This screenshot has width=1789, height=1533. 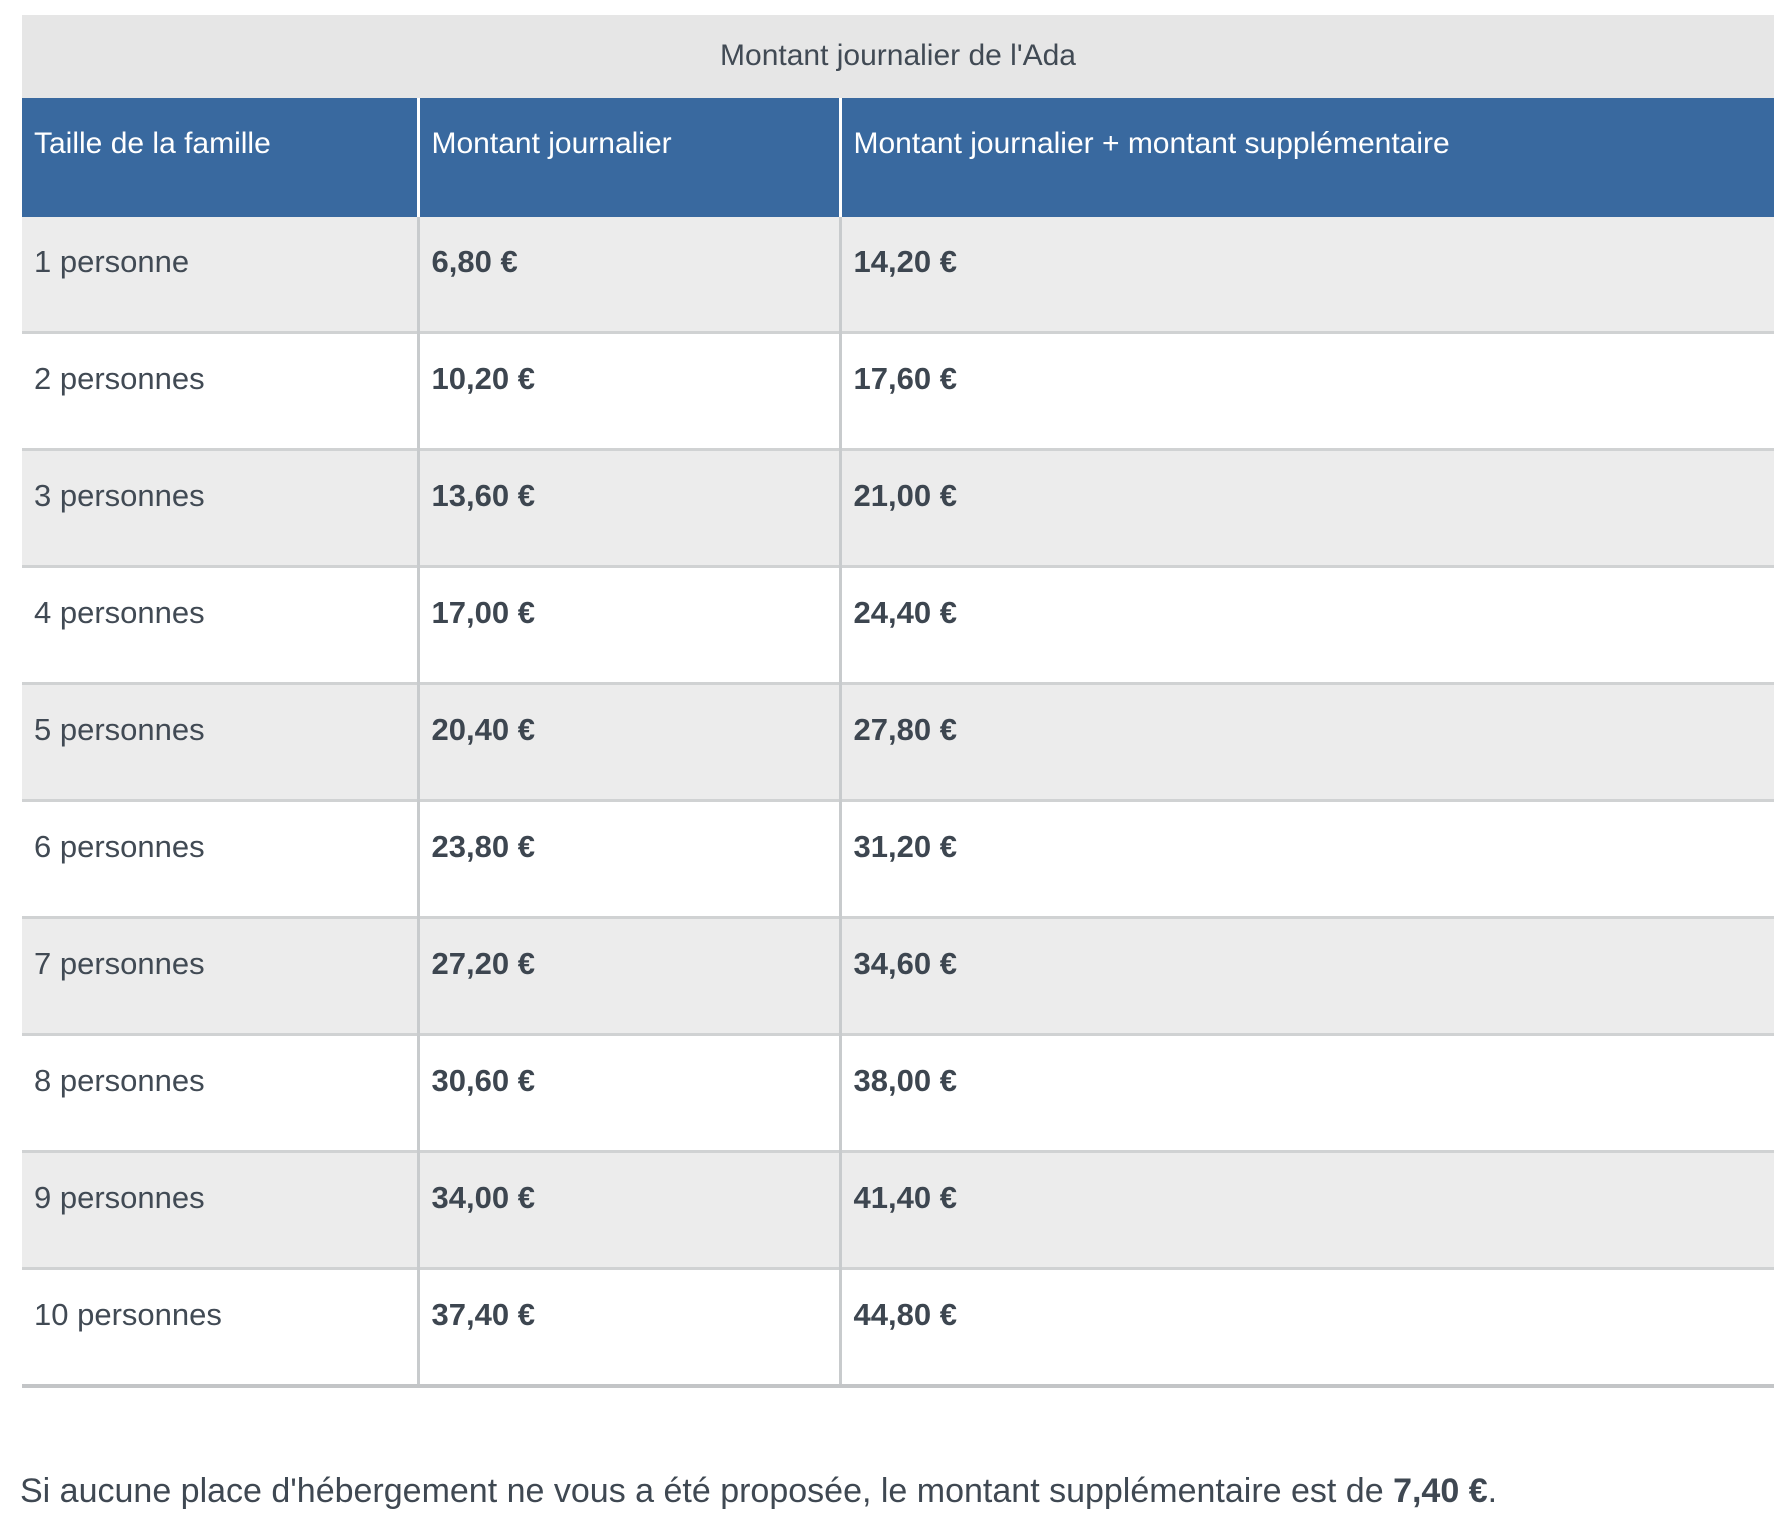 I want to click on daily-amount-cell: 10,20 €, so click(x=630, y=390).